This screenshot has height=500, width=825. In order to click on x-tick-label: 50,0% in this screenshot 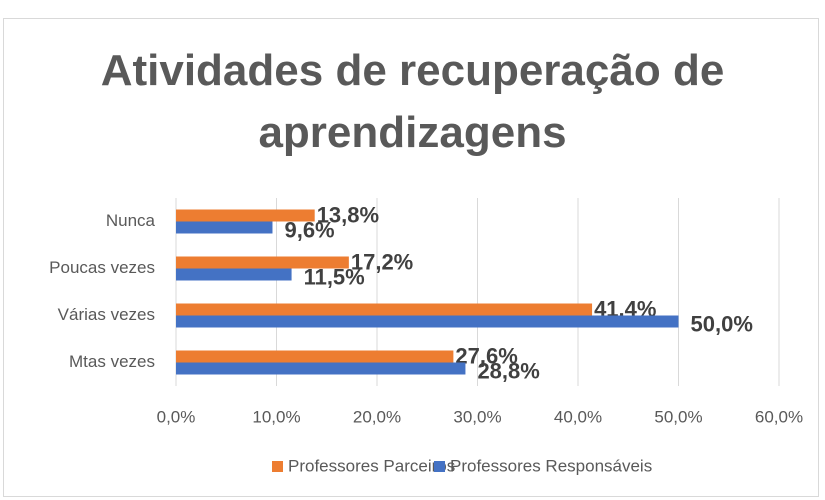, I will do `click(678, 416)`.